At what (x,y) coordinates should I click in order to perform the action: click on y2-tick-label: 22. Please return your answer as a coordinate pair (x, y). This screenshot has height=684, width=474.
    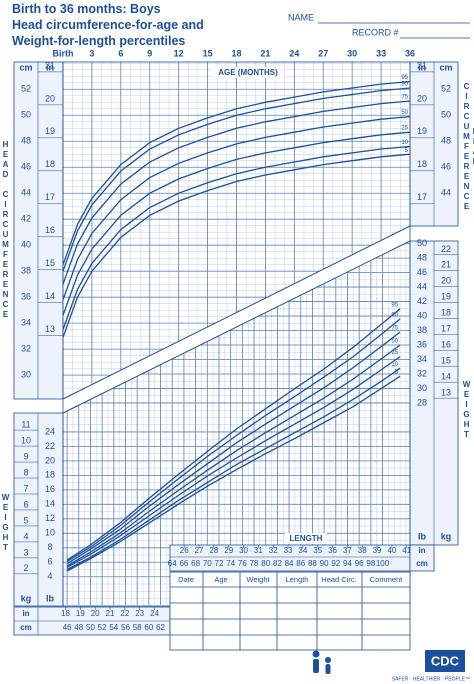
    Looking at the image, I should click on (446, 249).